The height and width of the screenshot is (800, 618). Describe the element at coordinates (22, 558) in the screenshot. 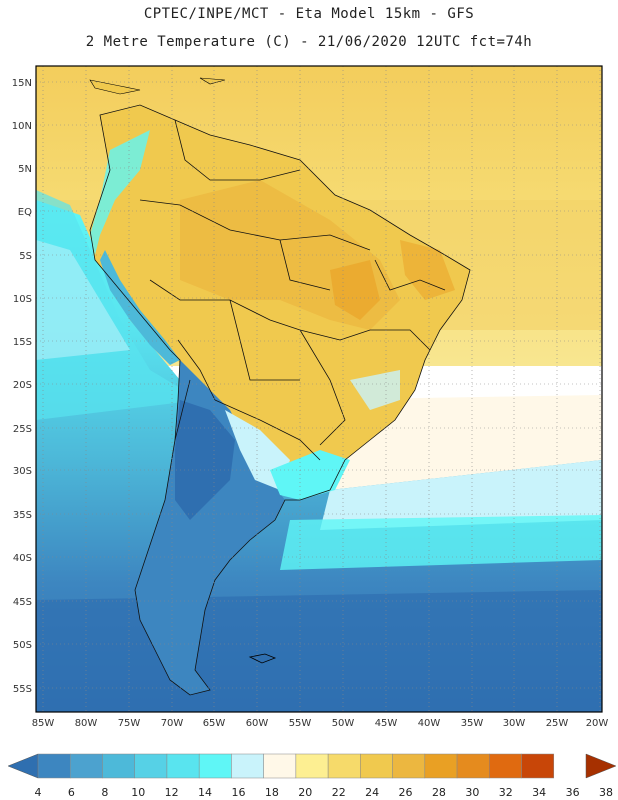

I see `lat-label: 40S` at that location.